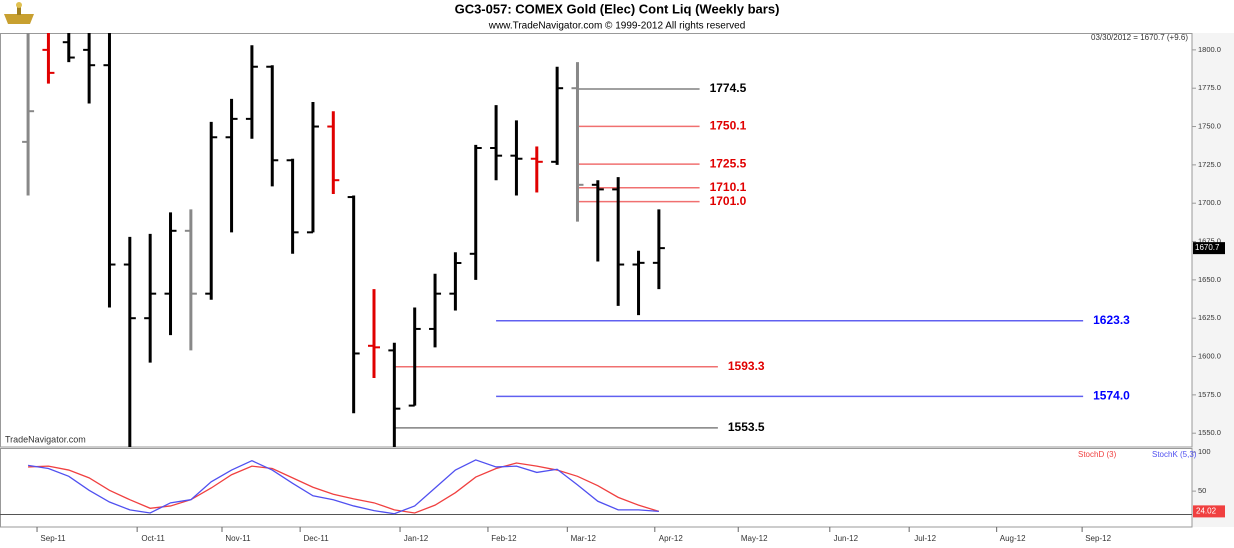 The image size is (1234, 548). I want to click on legend-entry: StochK (5,3), so click(1174, 454).